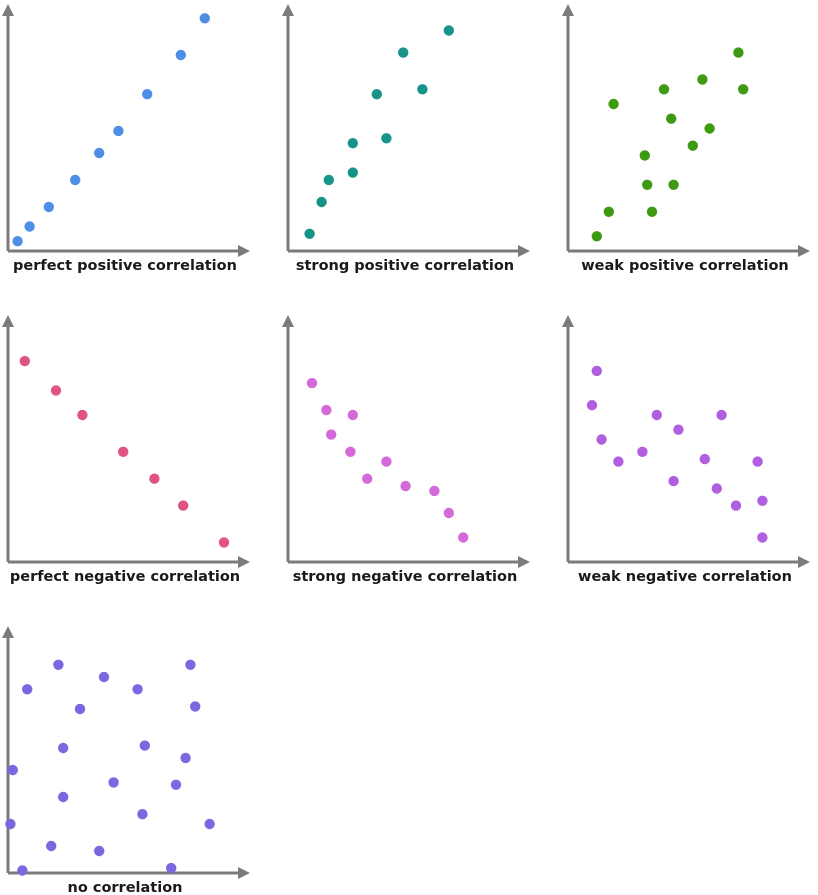 The width and height of the screenshot is (818, 895). I want to click on chart-title: perfect negative correlation, so click(125, 577).